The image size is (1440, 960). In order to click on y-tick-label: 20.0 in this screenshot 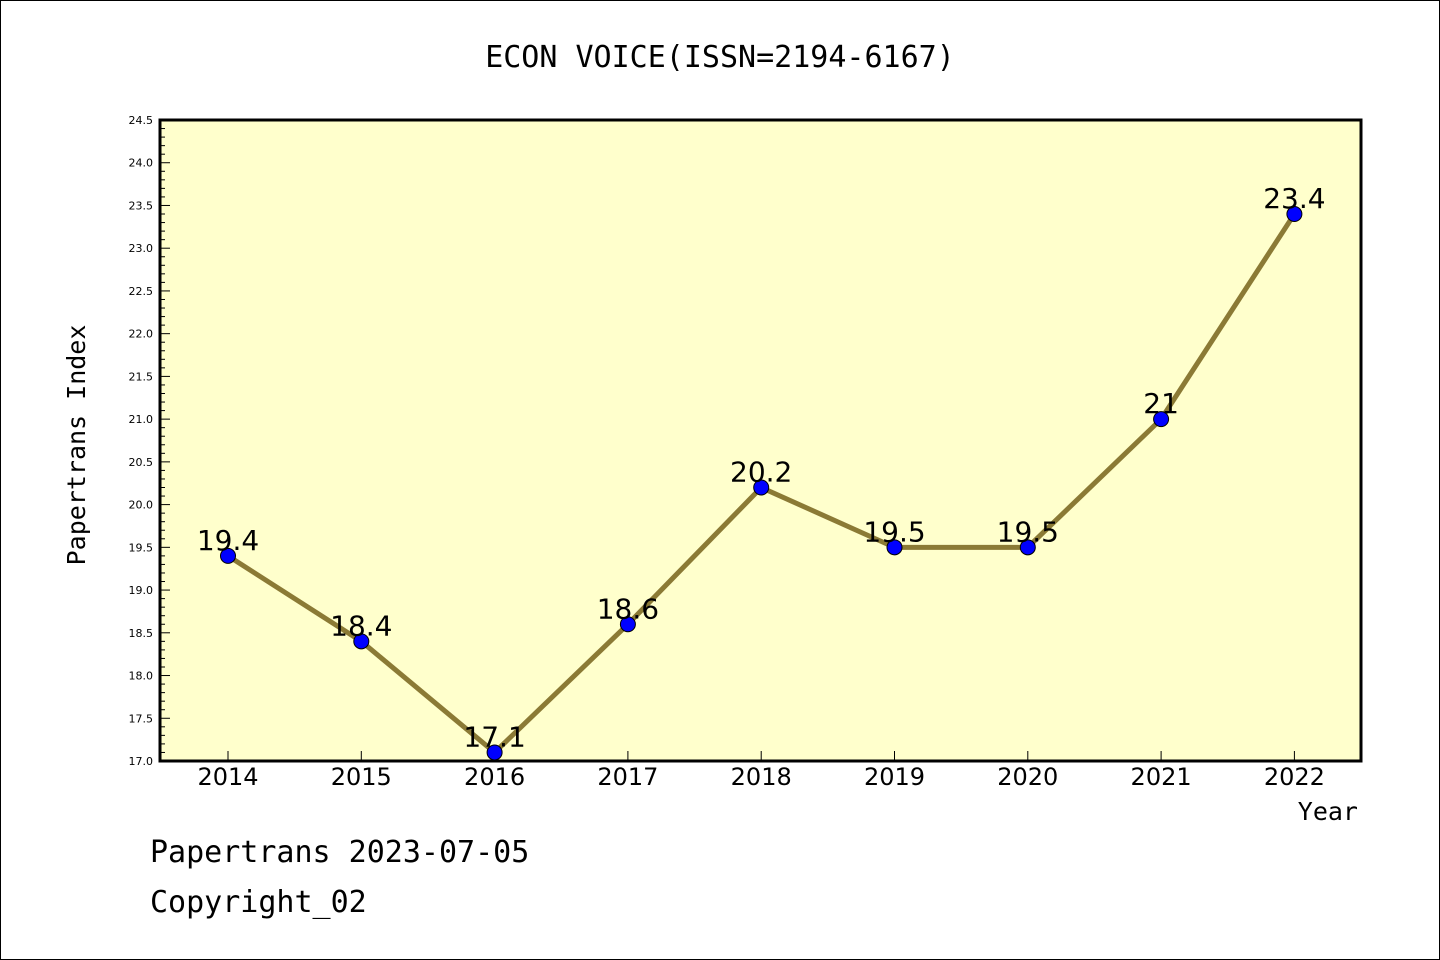, I will do `click(141, 505)`.